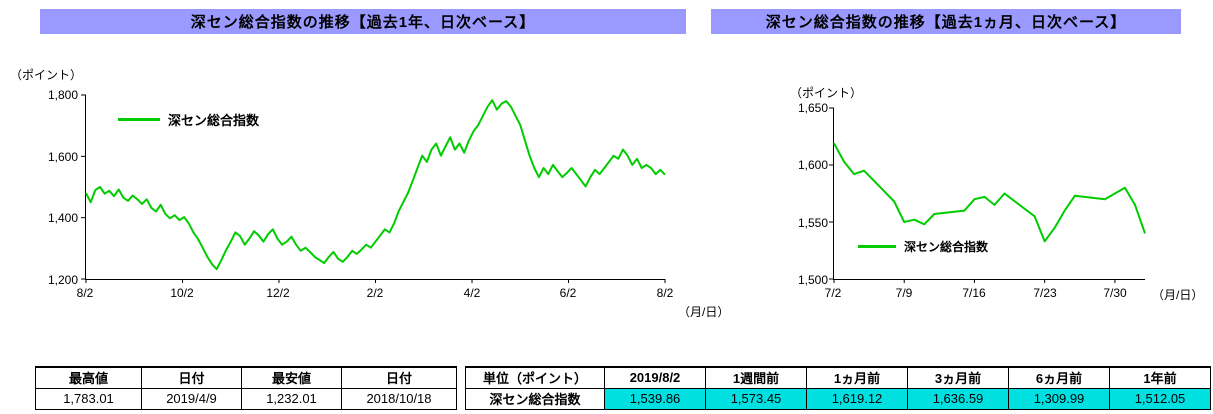 The height and width of the screenshot is (414, 1213). I want to click on value-cell: 2019/4/9, so click(191, 398).